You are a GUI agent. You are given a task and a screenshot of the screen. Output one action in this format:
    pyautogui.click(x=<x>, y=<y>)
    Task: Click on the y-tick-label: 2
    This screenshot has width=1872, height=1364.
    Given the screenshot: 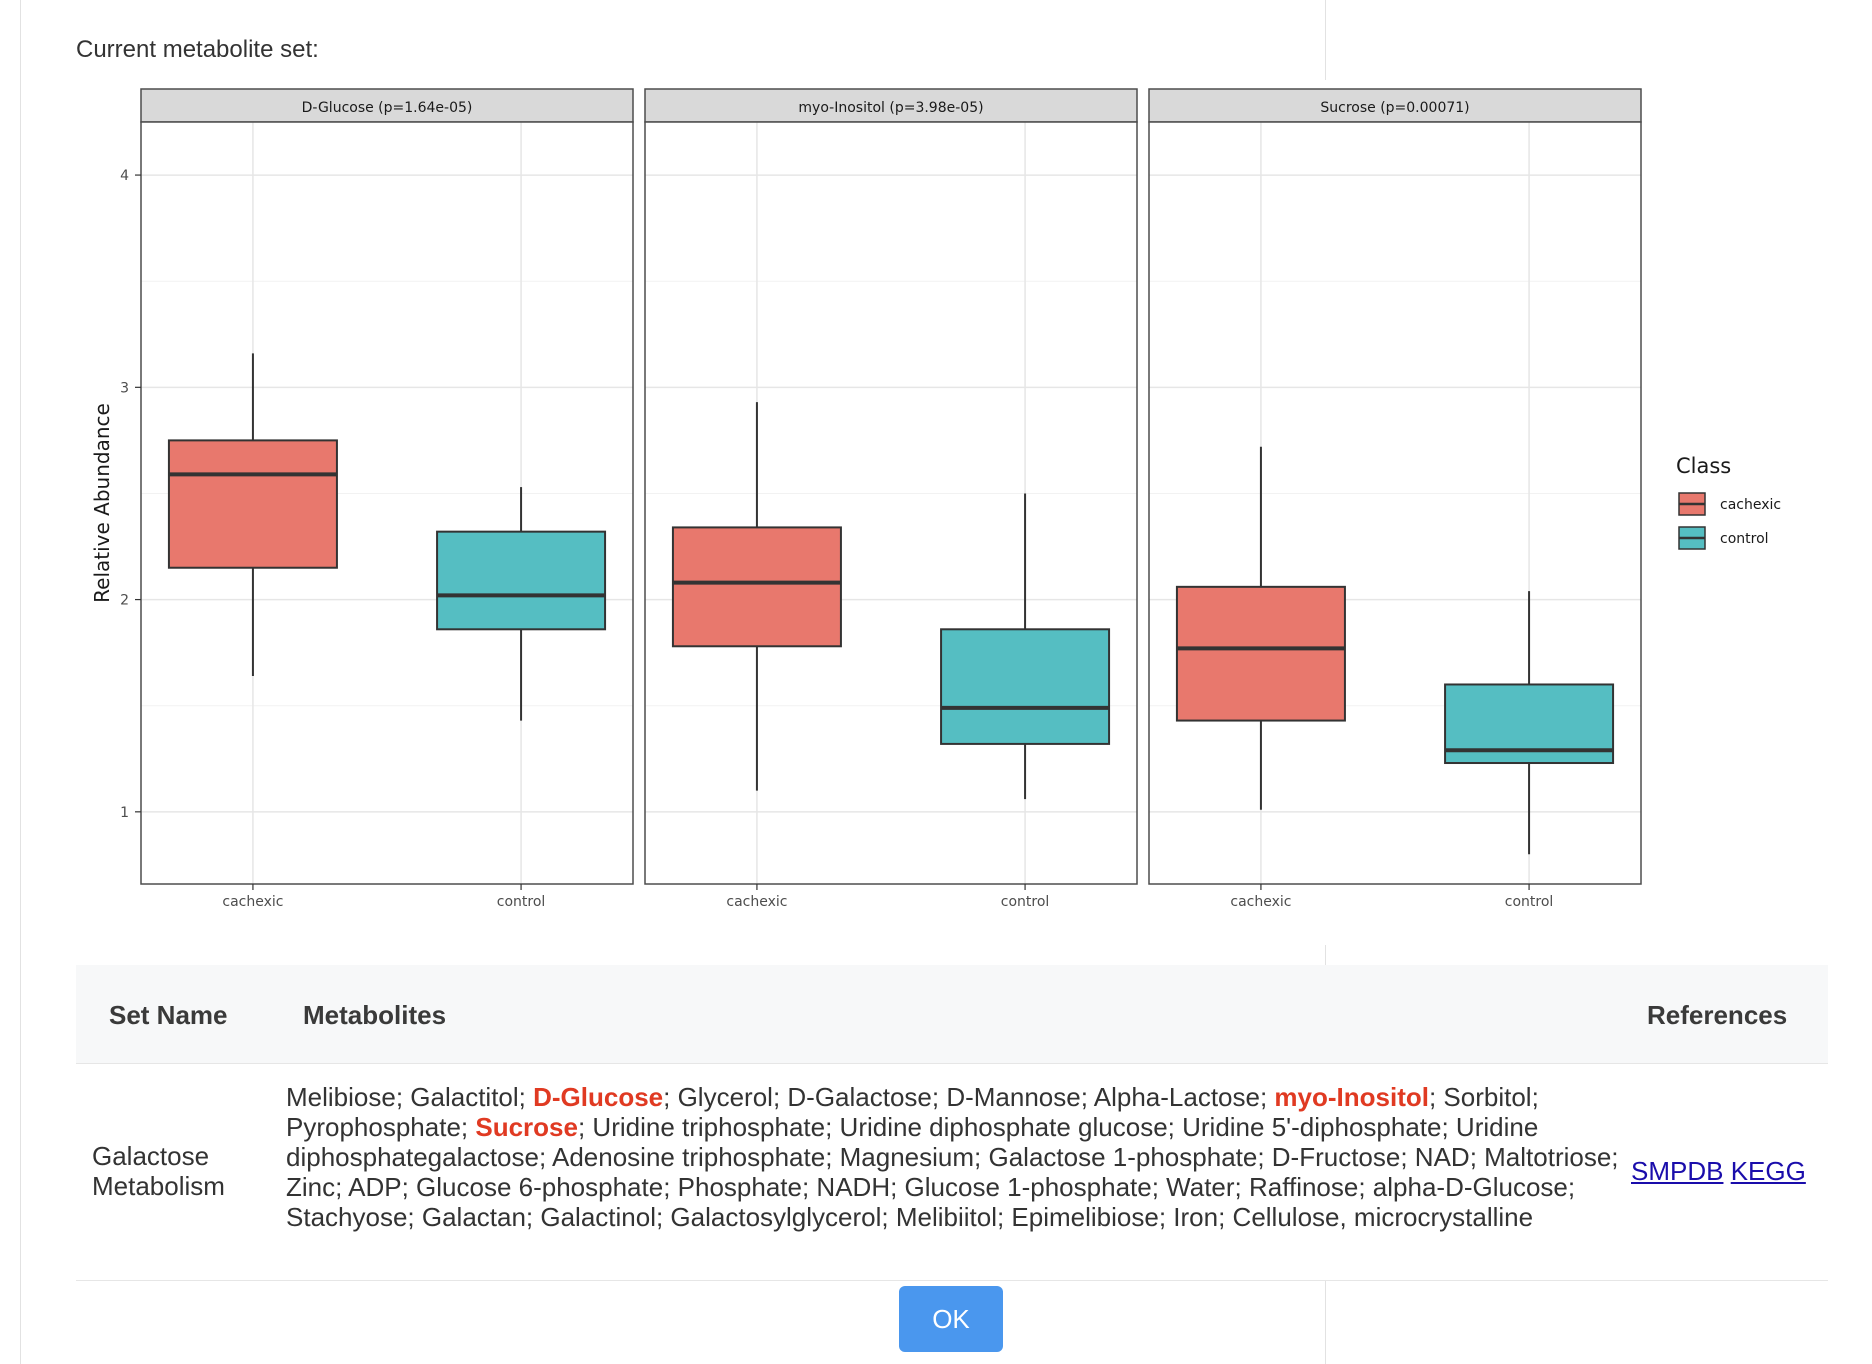 What is the action you would take?
    pyautogui.click(x=124, y=601)
    